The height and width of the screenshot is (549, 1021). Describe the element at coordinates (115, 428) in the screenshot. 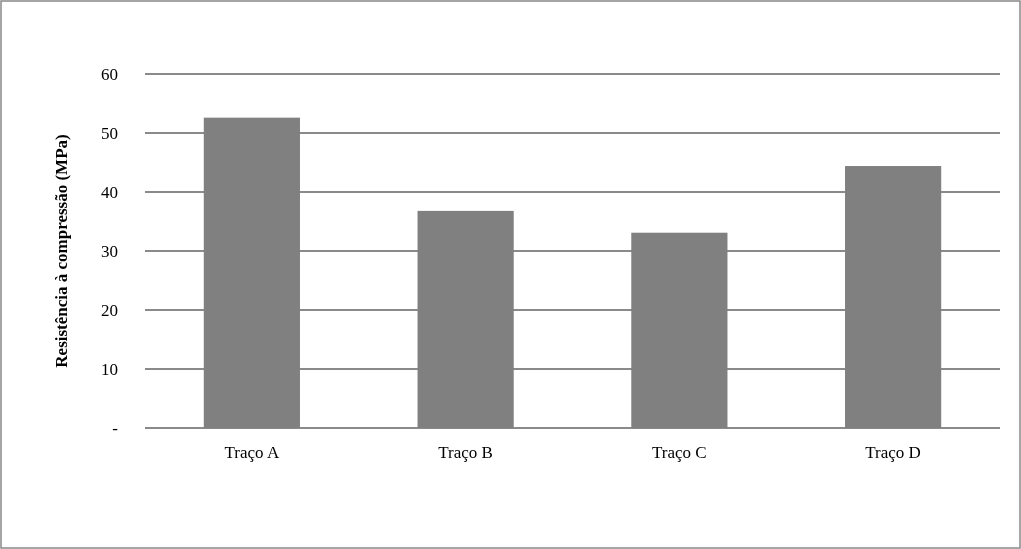

I see `y-tick-label: -` at that location.